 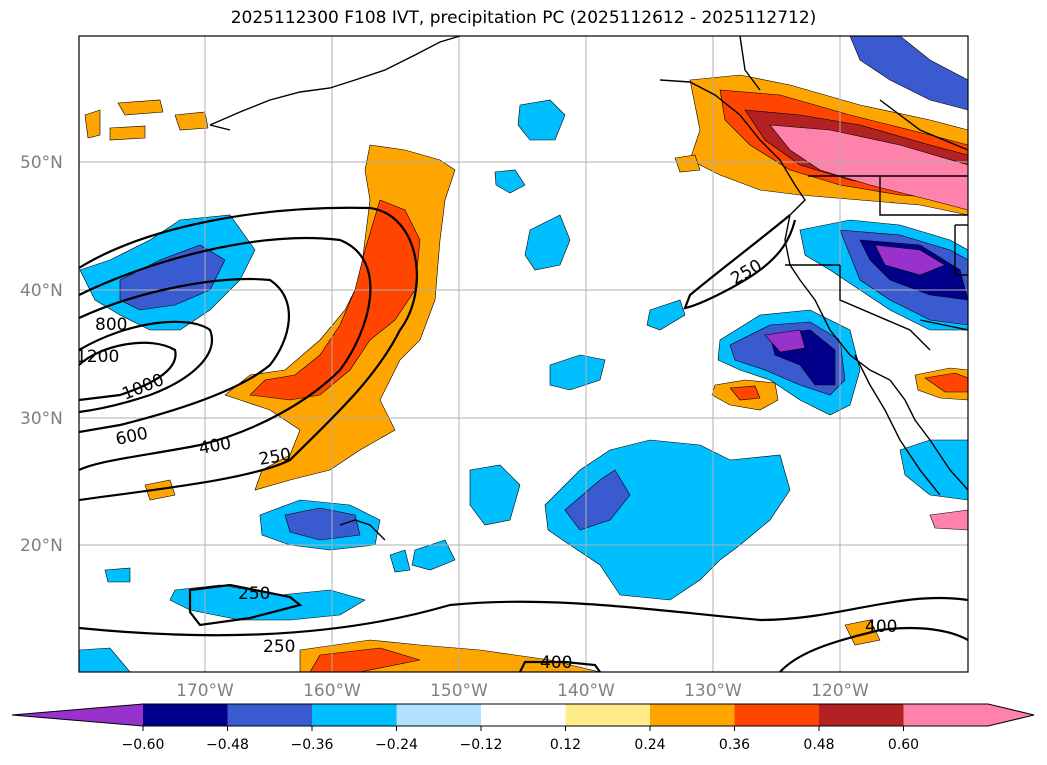 What do you see at coordinates (332, 691) in the screenshot?
I see `lon-label: 160°W` at bounding box center [332, 691].